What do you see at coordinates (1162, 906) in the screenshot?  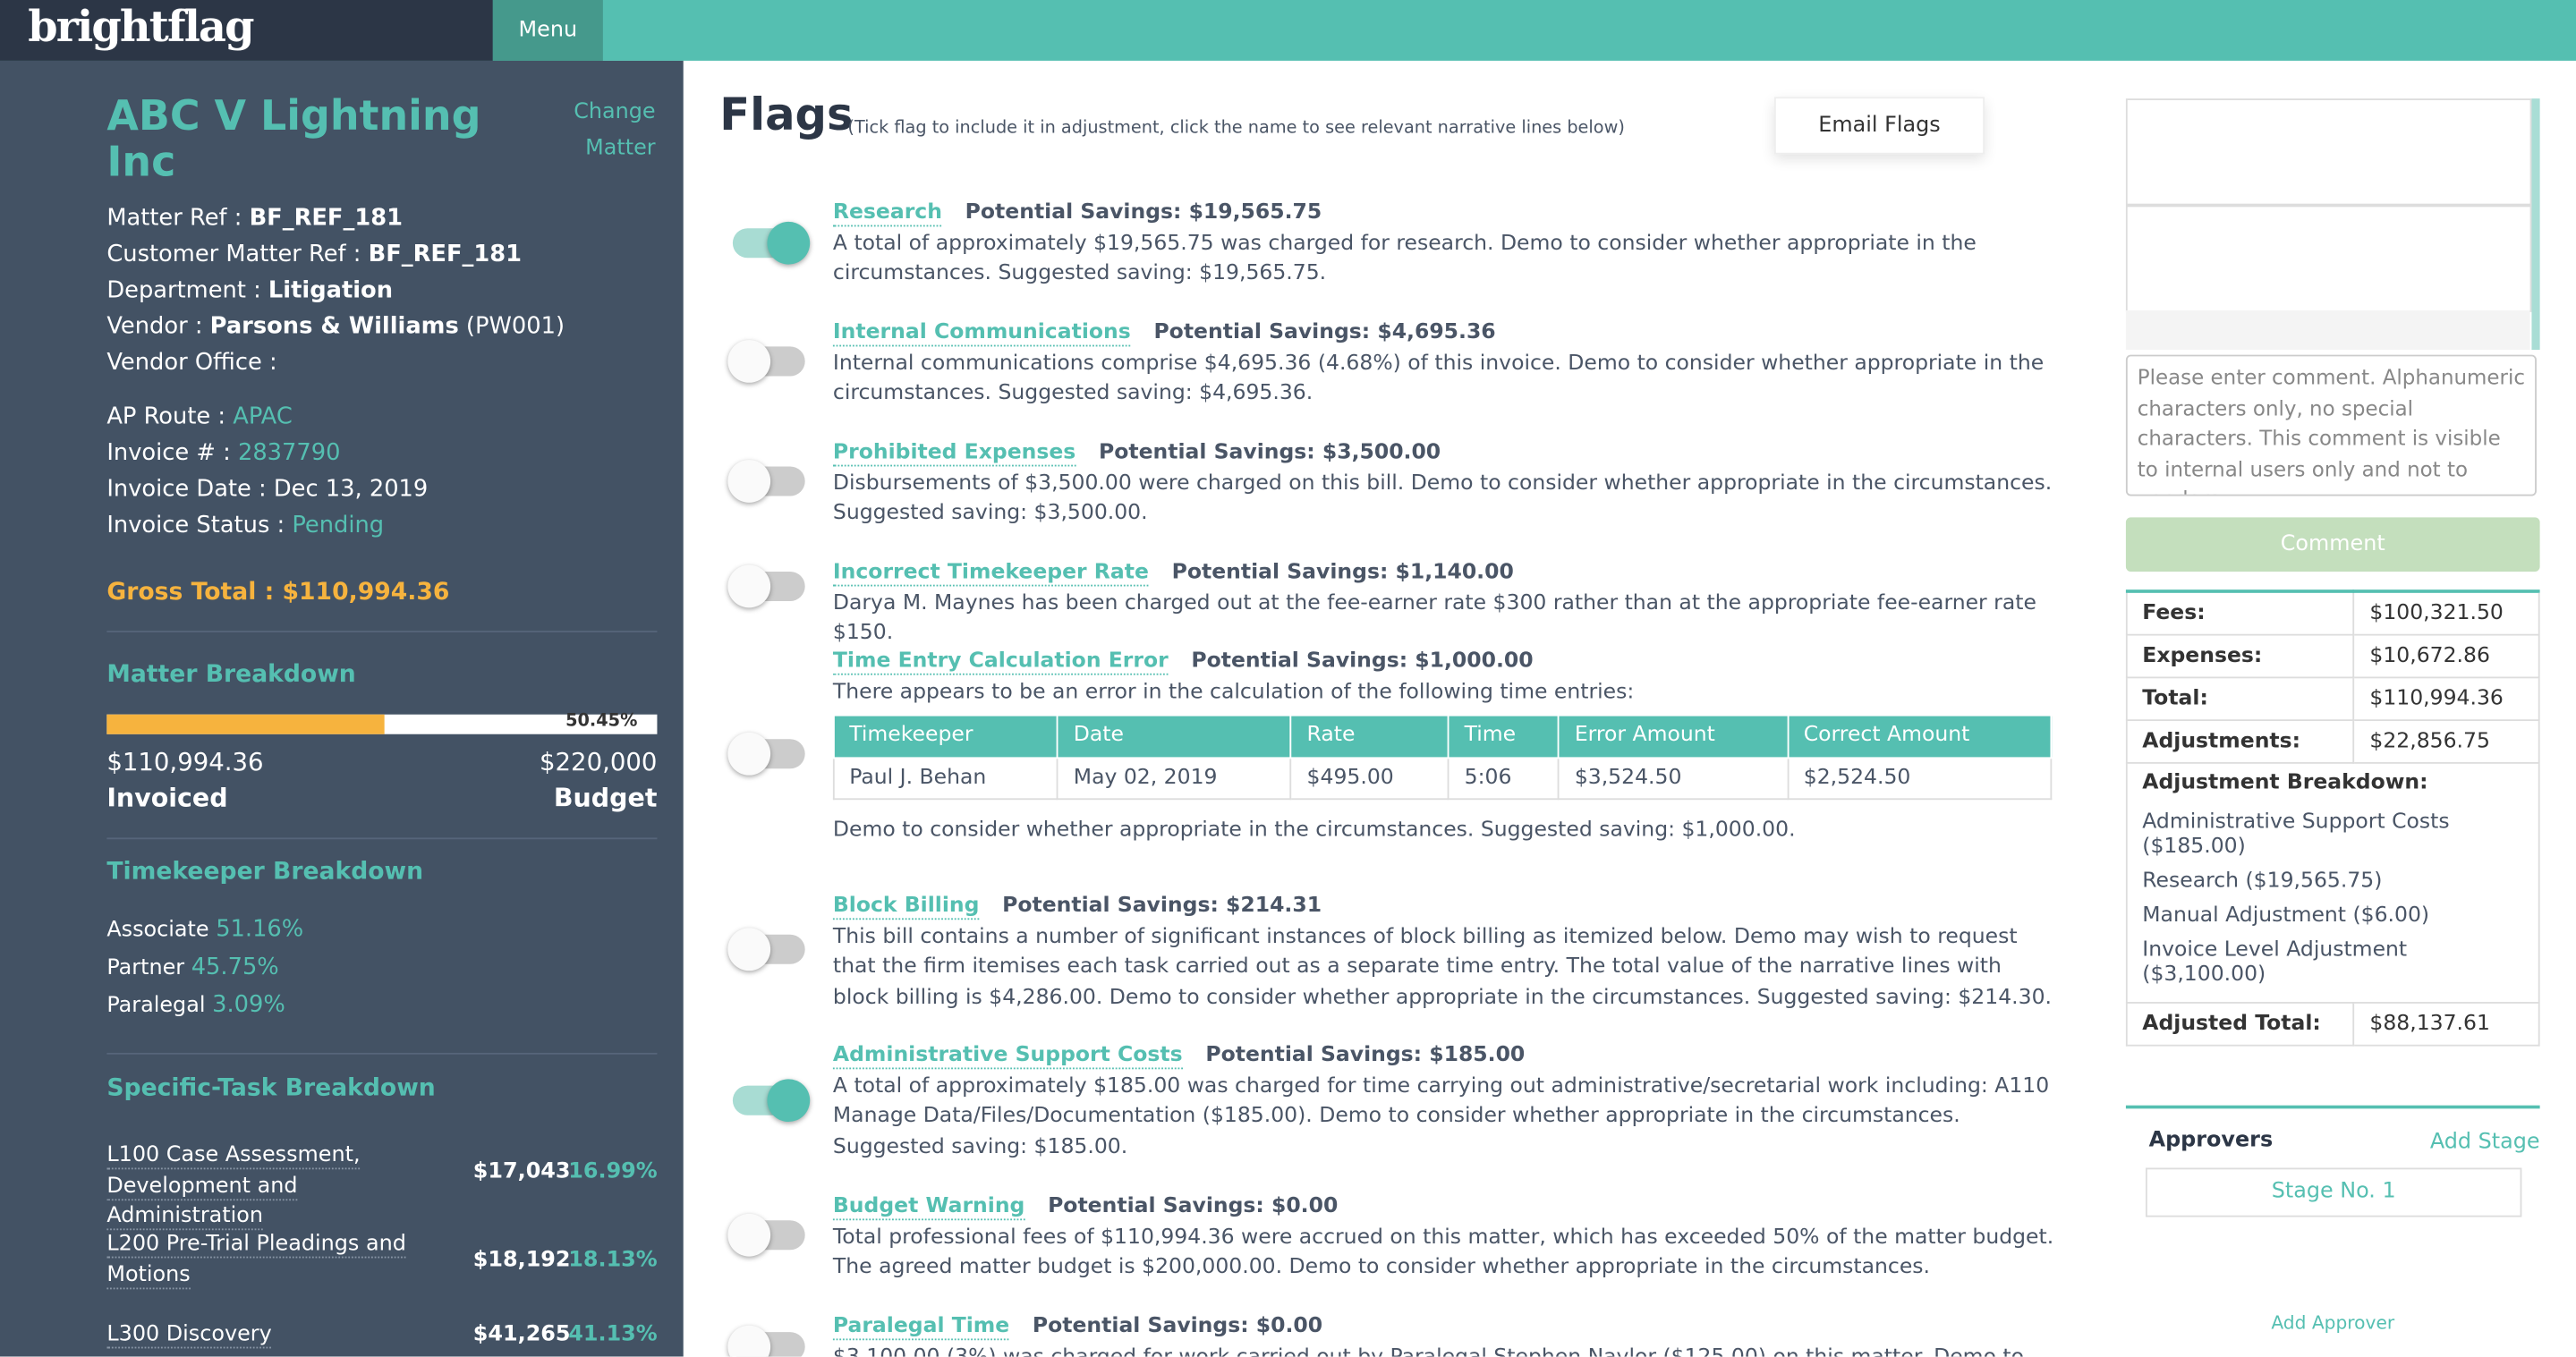 I see `potential-savings: Potential Savings: $214.31` at bounding box center [1162, 906].